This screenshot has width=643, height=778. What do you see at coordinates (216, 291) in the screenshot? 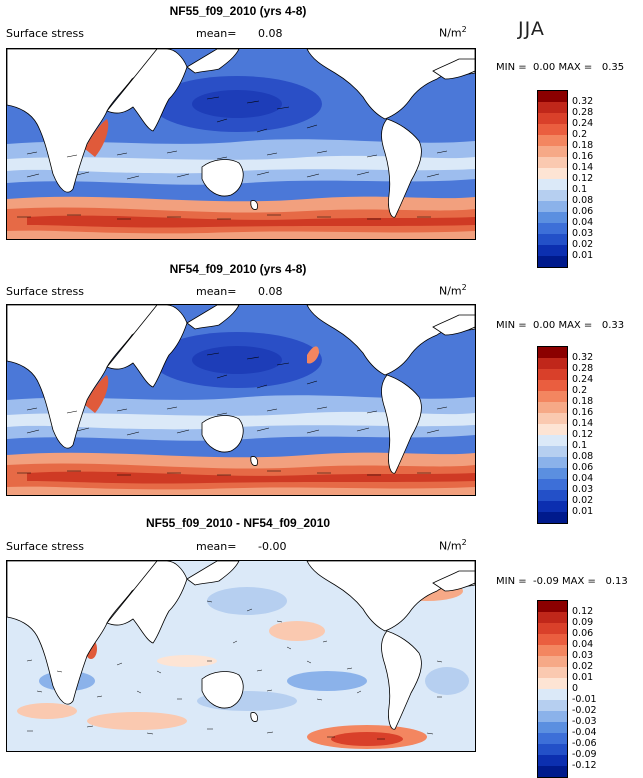
I see `panel-2-mean-label: mean=` at bounding box center [216, 291].